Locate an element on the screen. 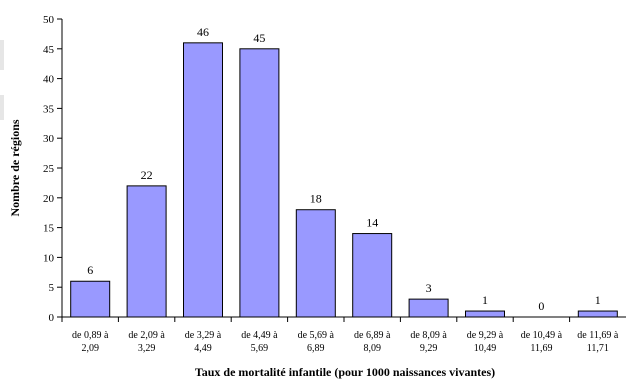  data-label: 0 is located at coordinates (541, 306).